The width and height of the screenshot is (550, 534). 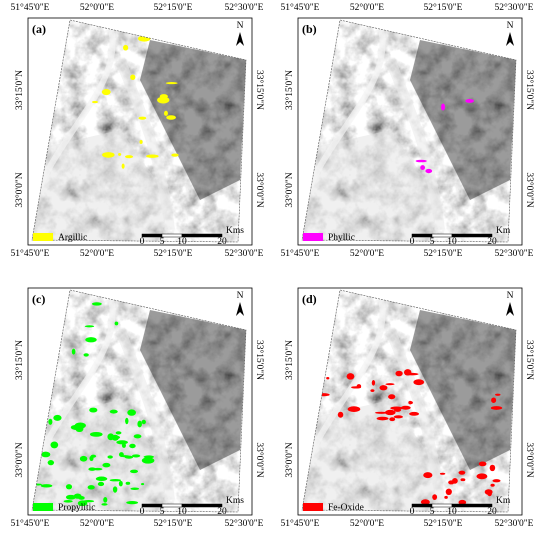 What do you see at coordinates (510, 309) in the screenshot?
I see `north-arrow` at bounding box center [510, 309].